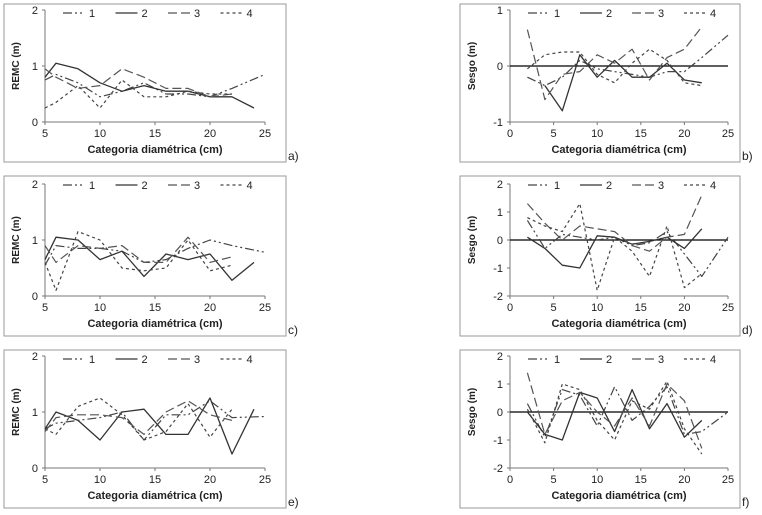 The image size is (762, 515). I want to click on panel-label: f), so click(745, 502).